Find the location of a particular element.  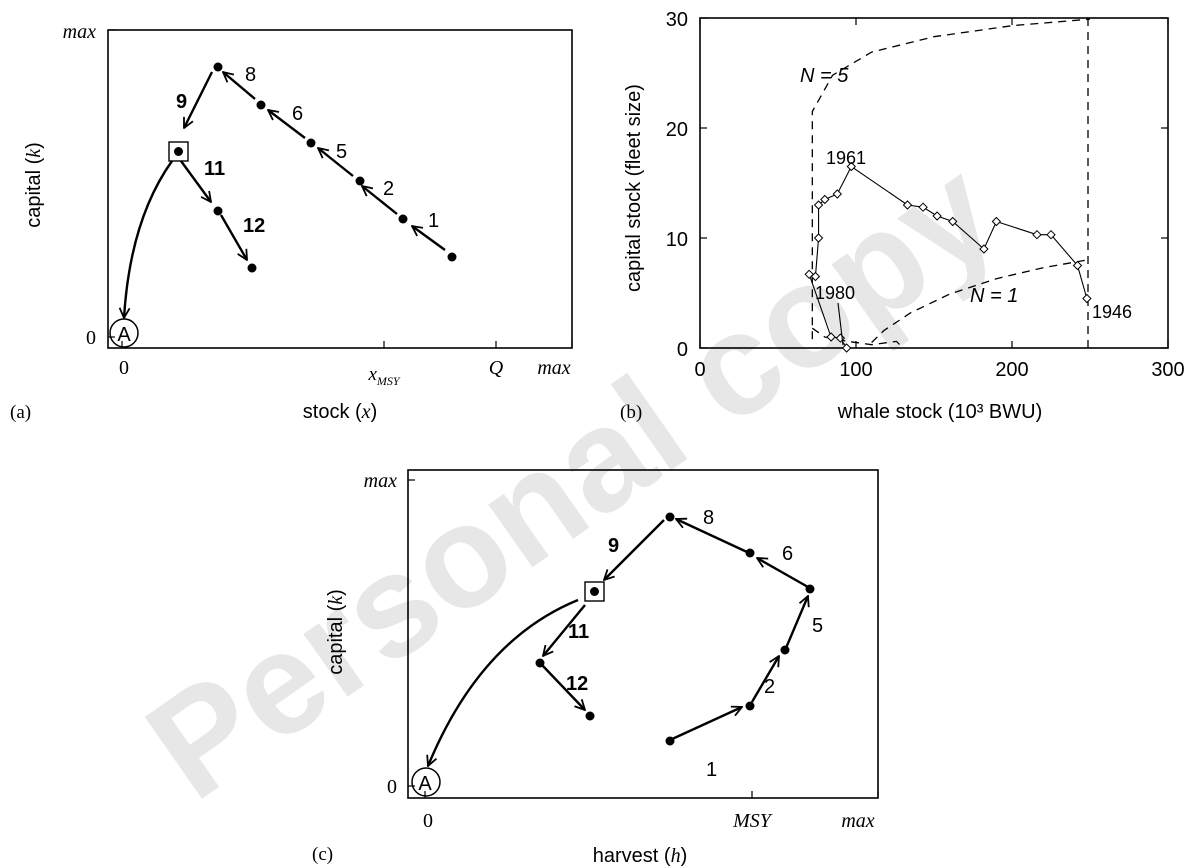

panel-a-ytick-label-max: max is located at coordinates (79, 32).